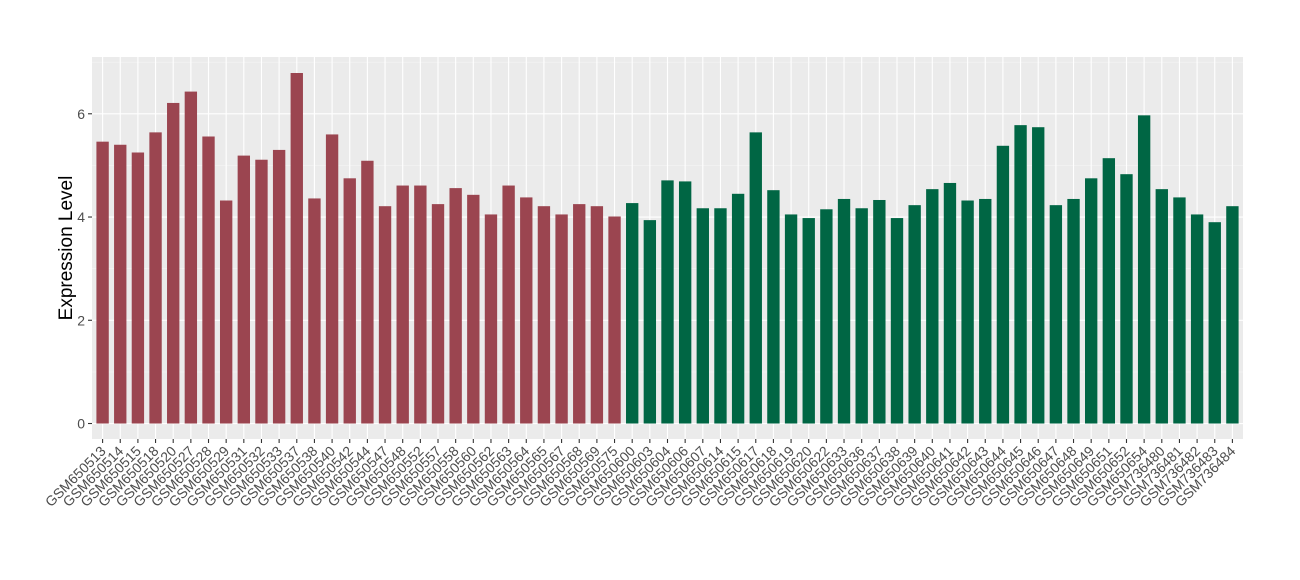  Describe the element at coordinates (455, 306) in the screenshot. I see `bar-GSM650558` at that location.